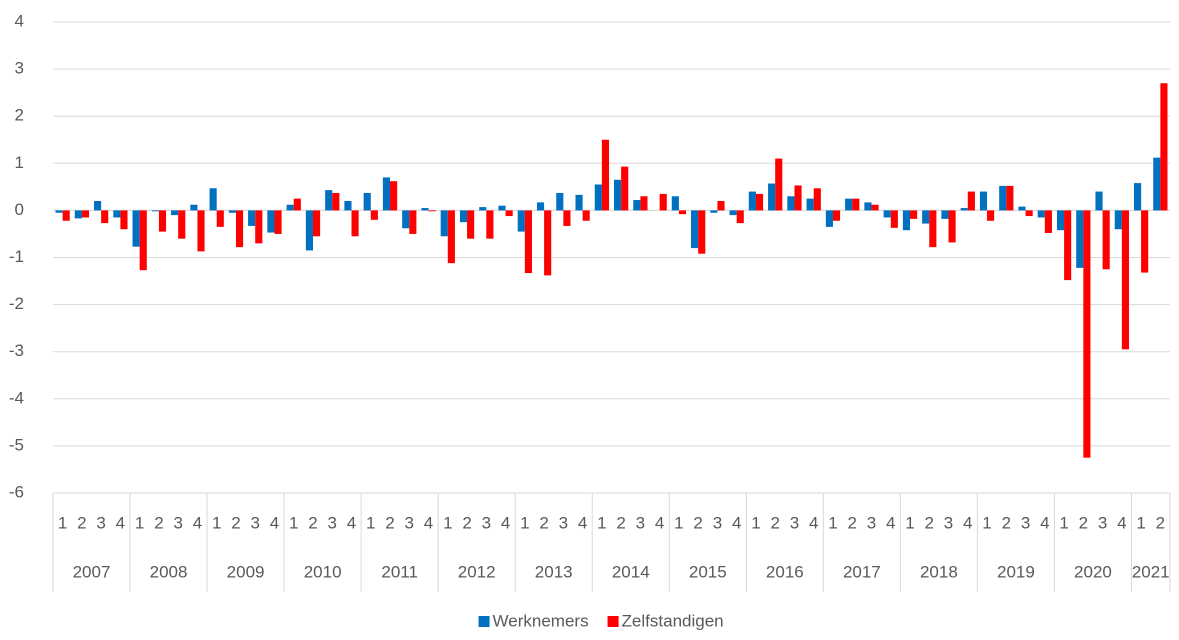 This screenshot has height=640, width=1179. What do you see at coordinates (631, 571) in the screenshot?
I see `year-label: 2014` at bounding box center [631, 571].